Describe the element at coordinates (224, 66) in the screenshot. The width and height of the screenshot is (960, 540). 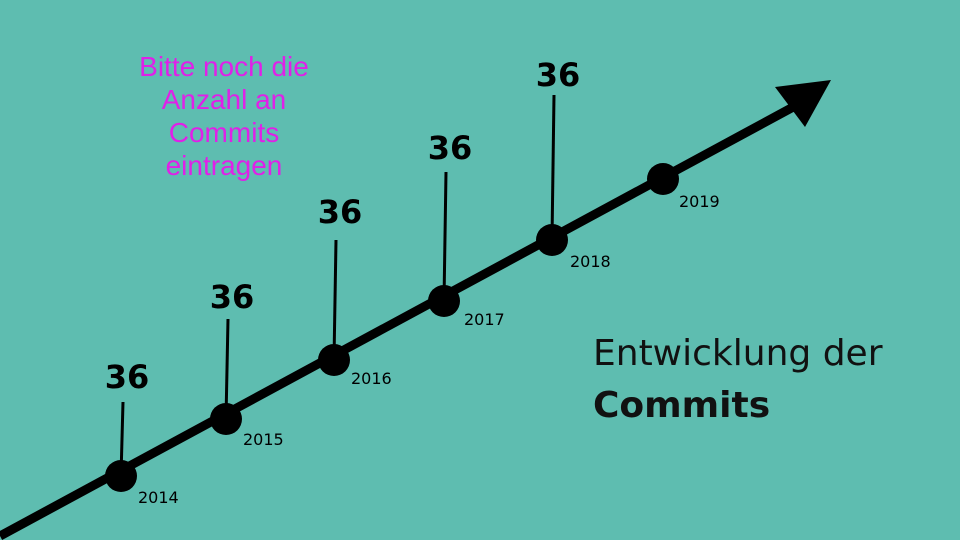
I see `note-line: Bitte noch die` at that location.